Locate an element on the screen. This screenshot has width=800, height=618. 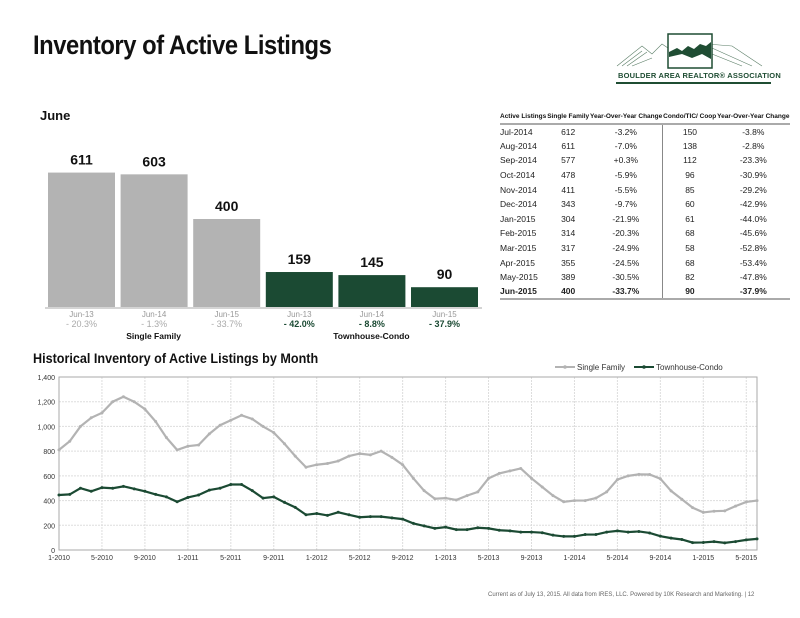
legend-label: Townhouse-Condo is located at coordinates (689, 367).